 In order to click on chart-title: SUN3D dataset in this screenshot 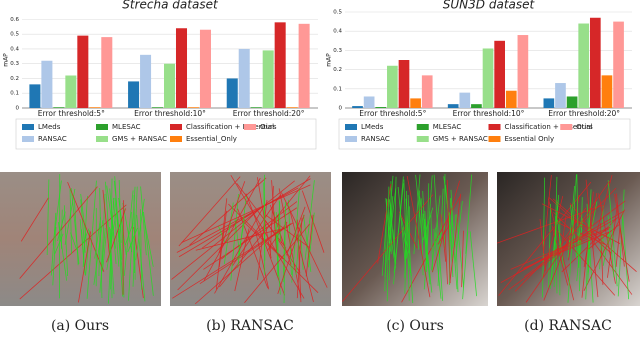, I will do `click(489, 6)`.